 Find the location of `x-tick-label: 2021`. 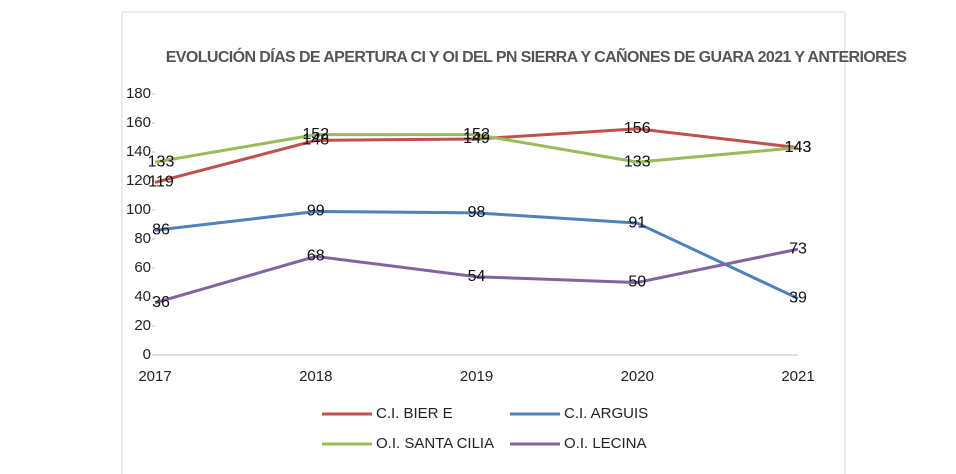

x-tick-label: 2021 is located at coordinates (797, 376).